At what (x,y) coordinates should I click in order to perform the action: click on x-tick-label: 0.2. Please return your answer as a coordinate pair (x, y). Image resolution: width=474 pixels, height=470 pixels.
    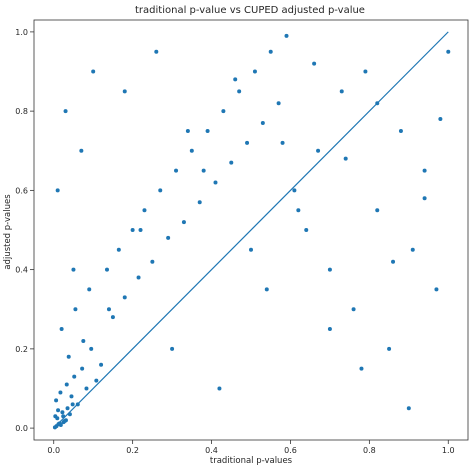
    Looking at the image, I should click on (132, 450).